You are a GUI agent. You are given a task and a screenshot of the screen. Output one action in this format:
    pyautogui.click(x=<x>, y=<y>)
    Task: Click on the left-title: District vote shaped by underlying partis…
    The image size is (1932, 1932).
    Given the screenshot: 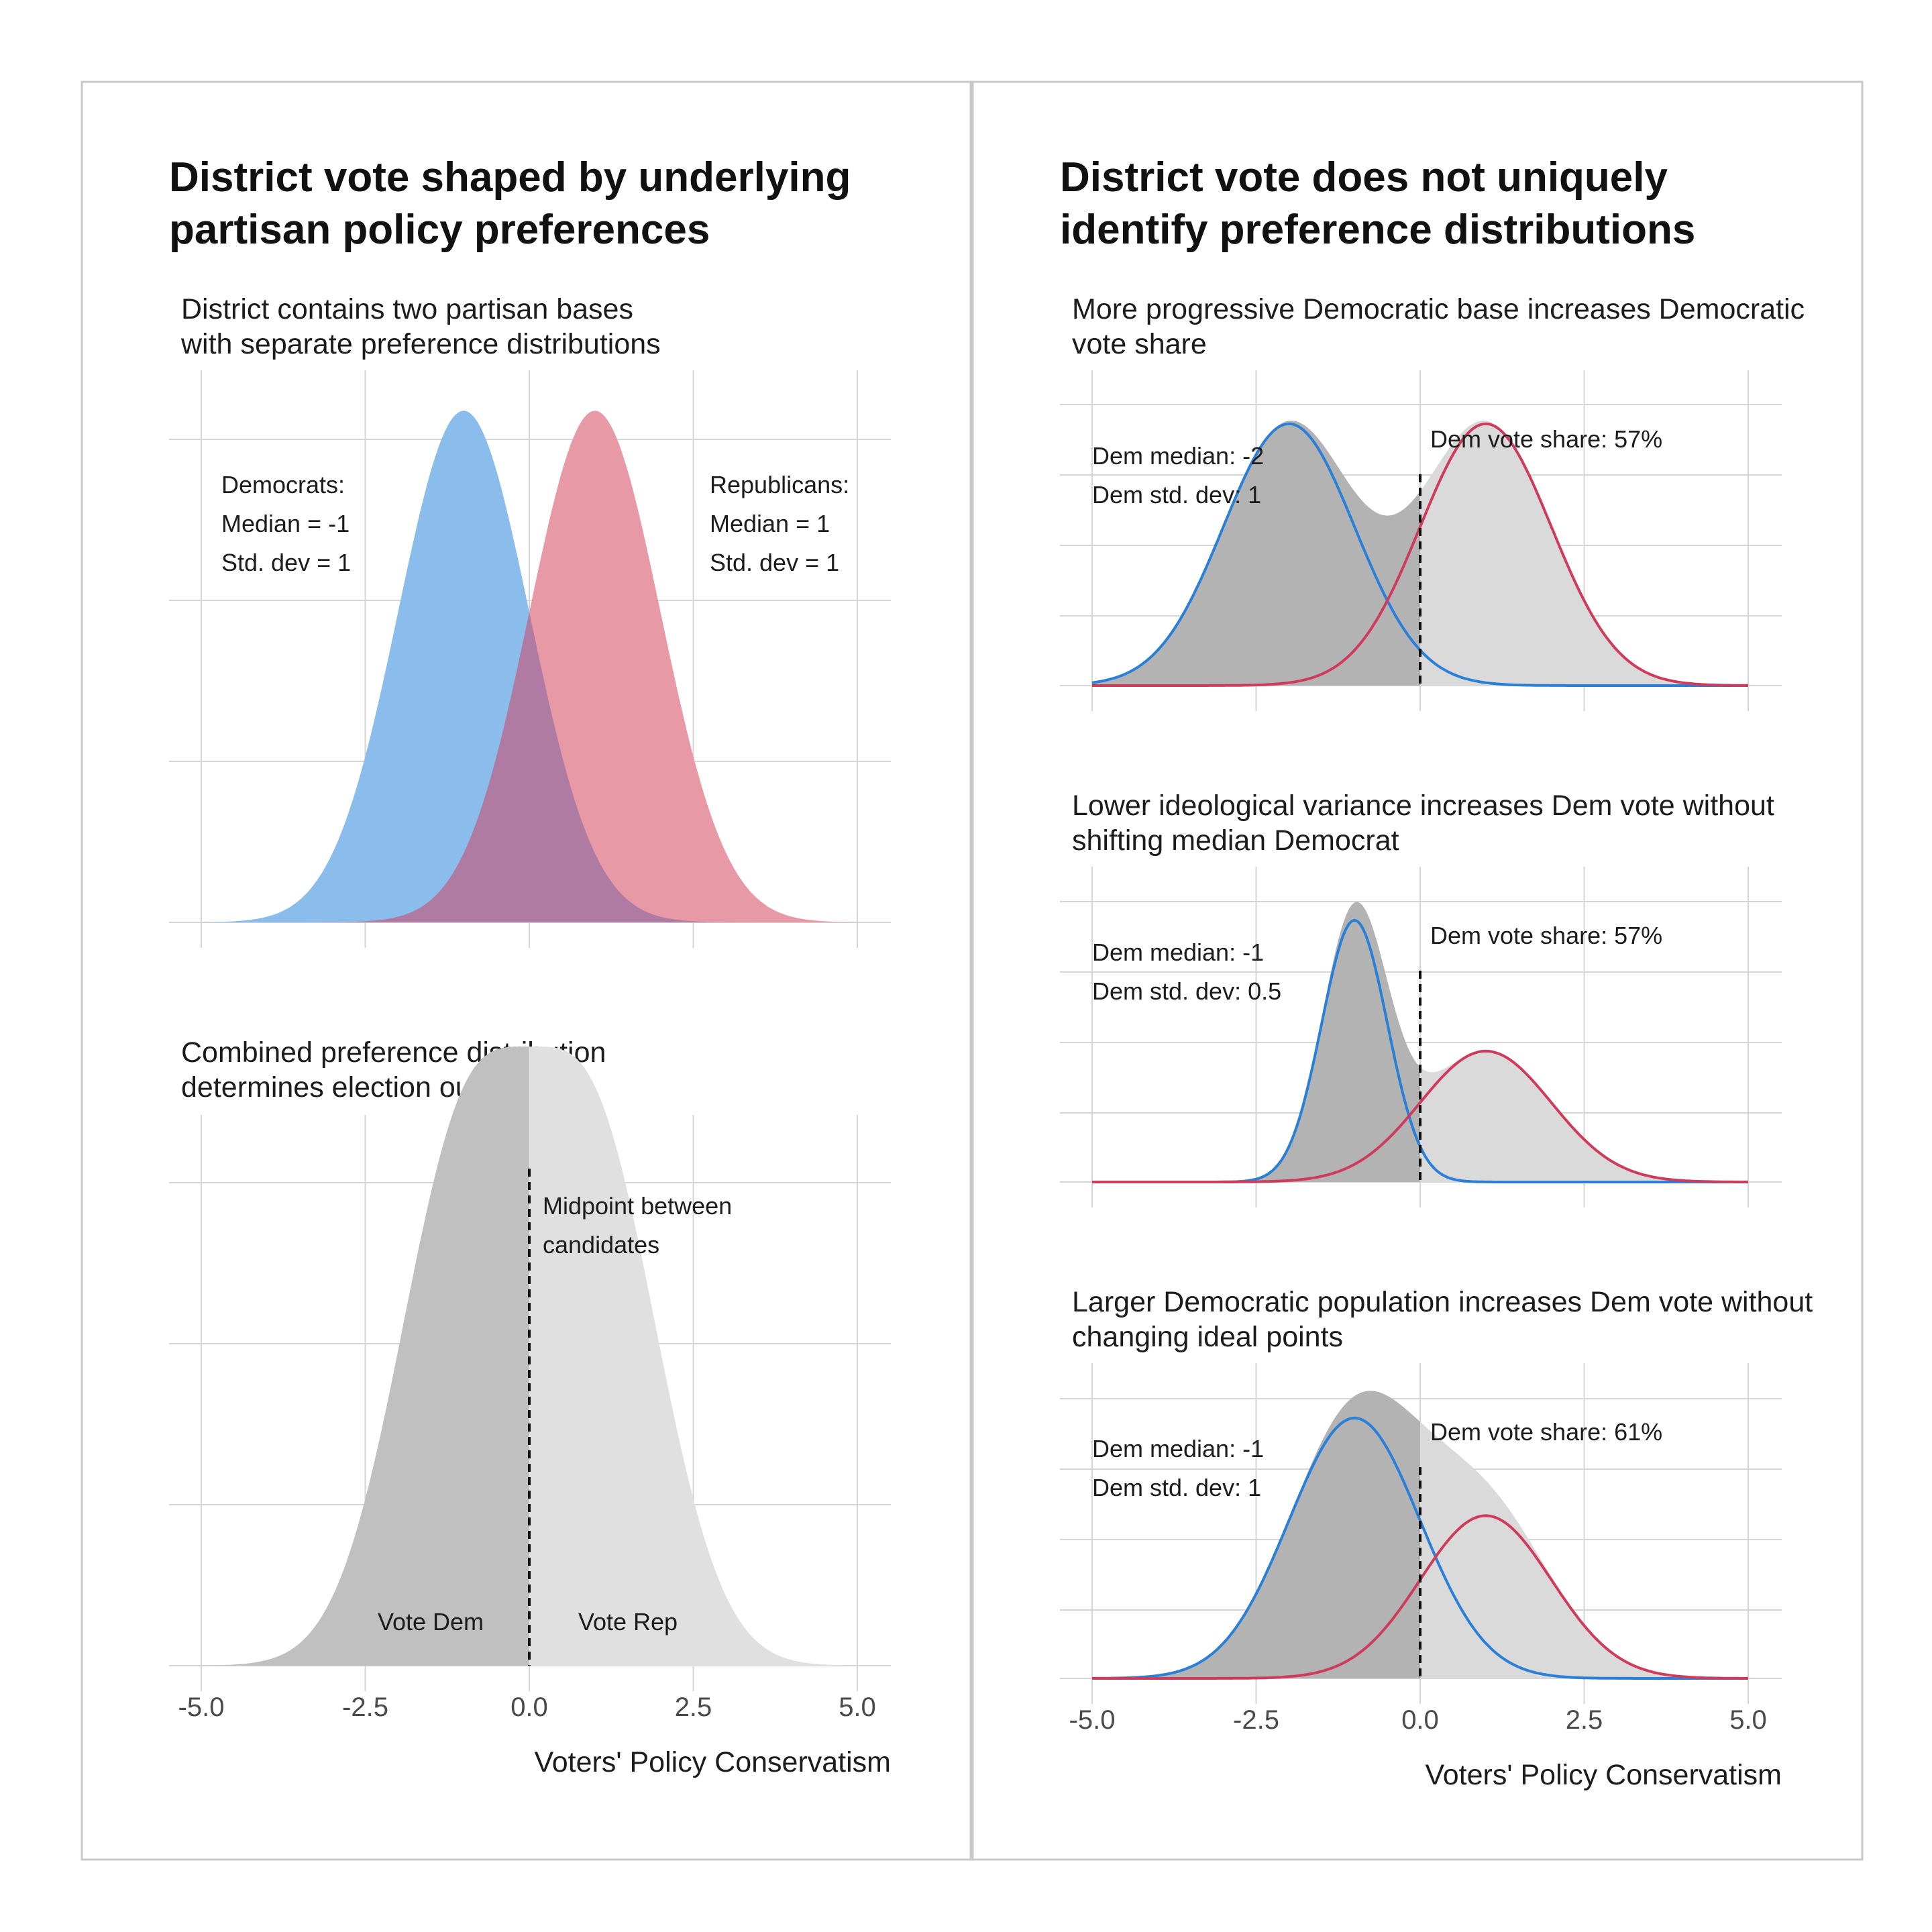 What is the action you would take?
    pyautogui.click(x=510, y=203)
    